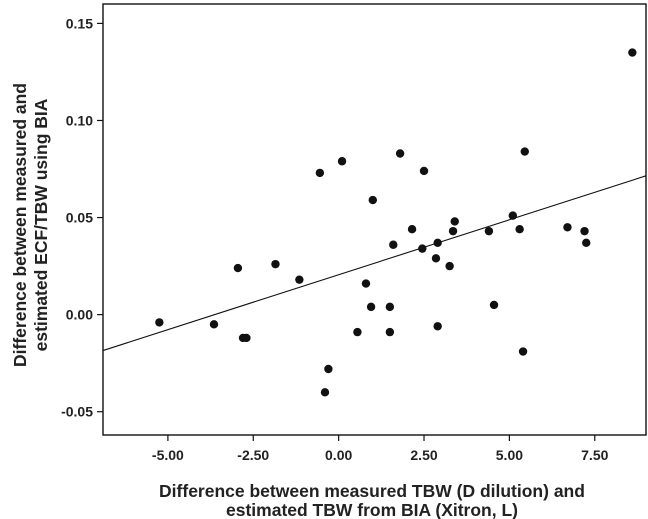 The image size is (648, 519). Describe the element at coordinates (594, 455) in the screenshot. I see `x-tick-label: 7.50` at that location.